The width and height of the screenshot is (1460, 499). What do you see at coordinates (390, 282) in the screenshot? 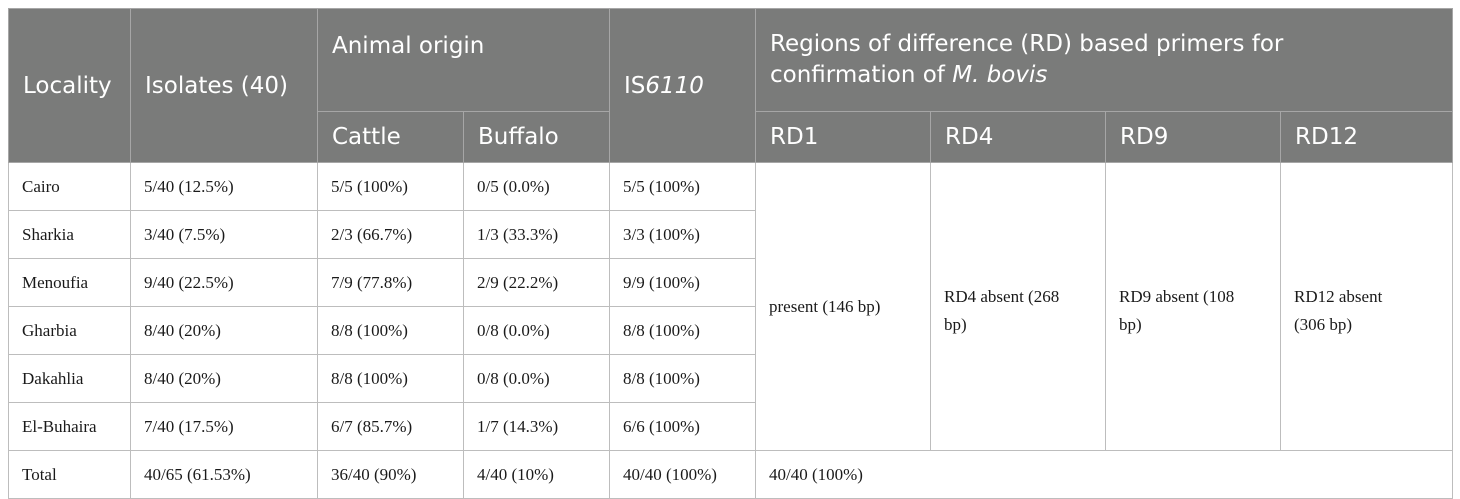
I see `cell-cattle: 7/9 (77.8%)` at bounding box center [390, 282].